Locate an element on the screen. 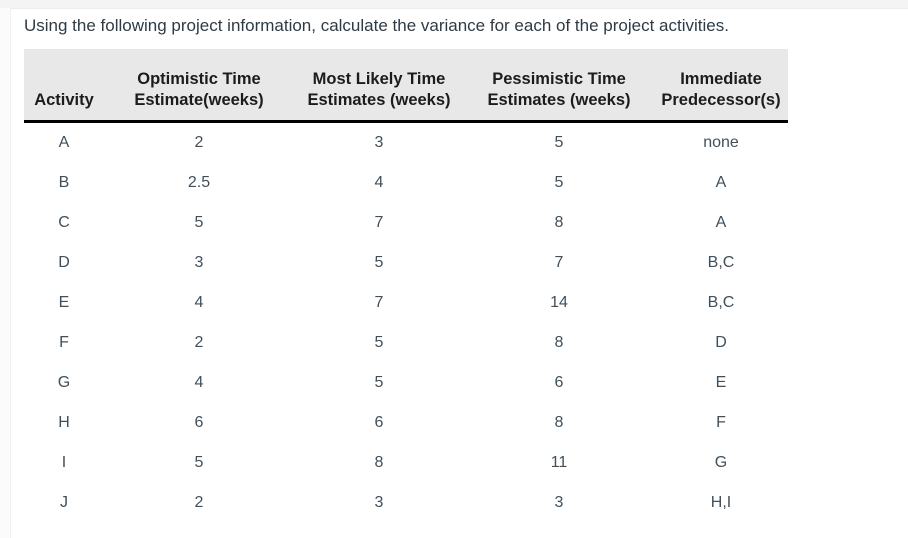 The width and height of the screenshot is (908, 538). cell-pessimistic: 11 is located at coordinates (559, 463).